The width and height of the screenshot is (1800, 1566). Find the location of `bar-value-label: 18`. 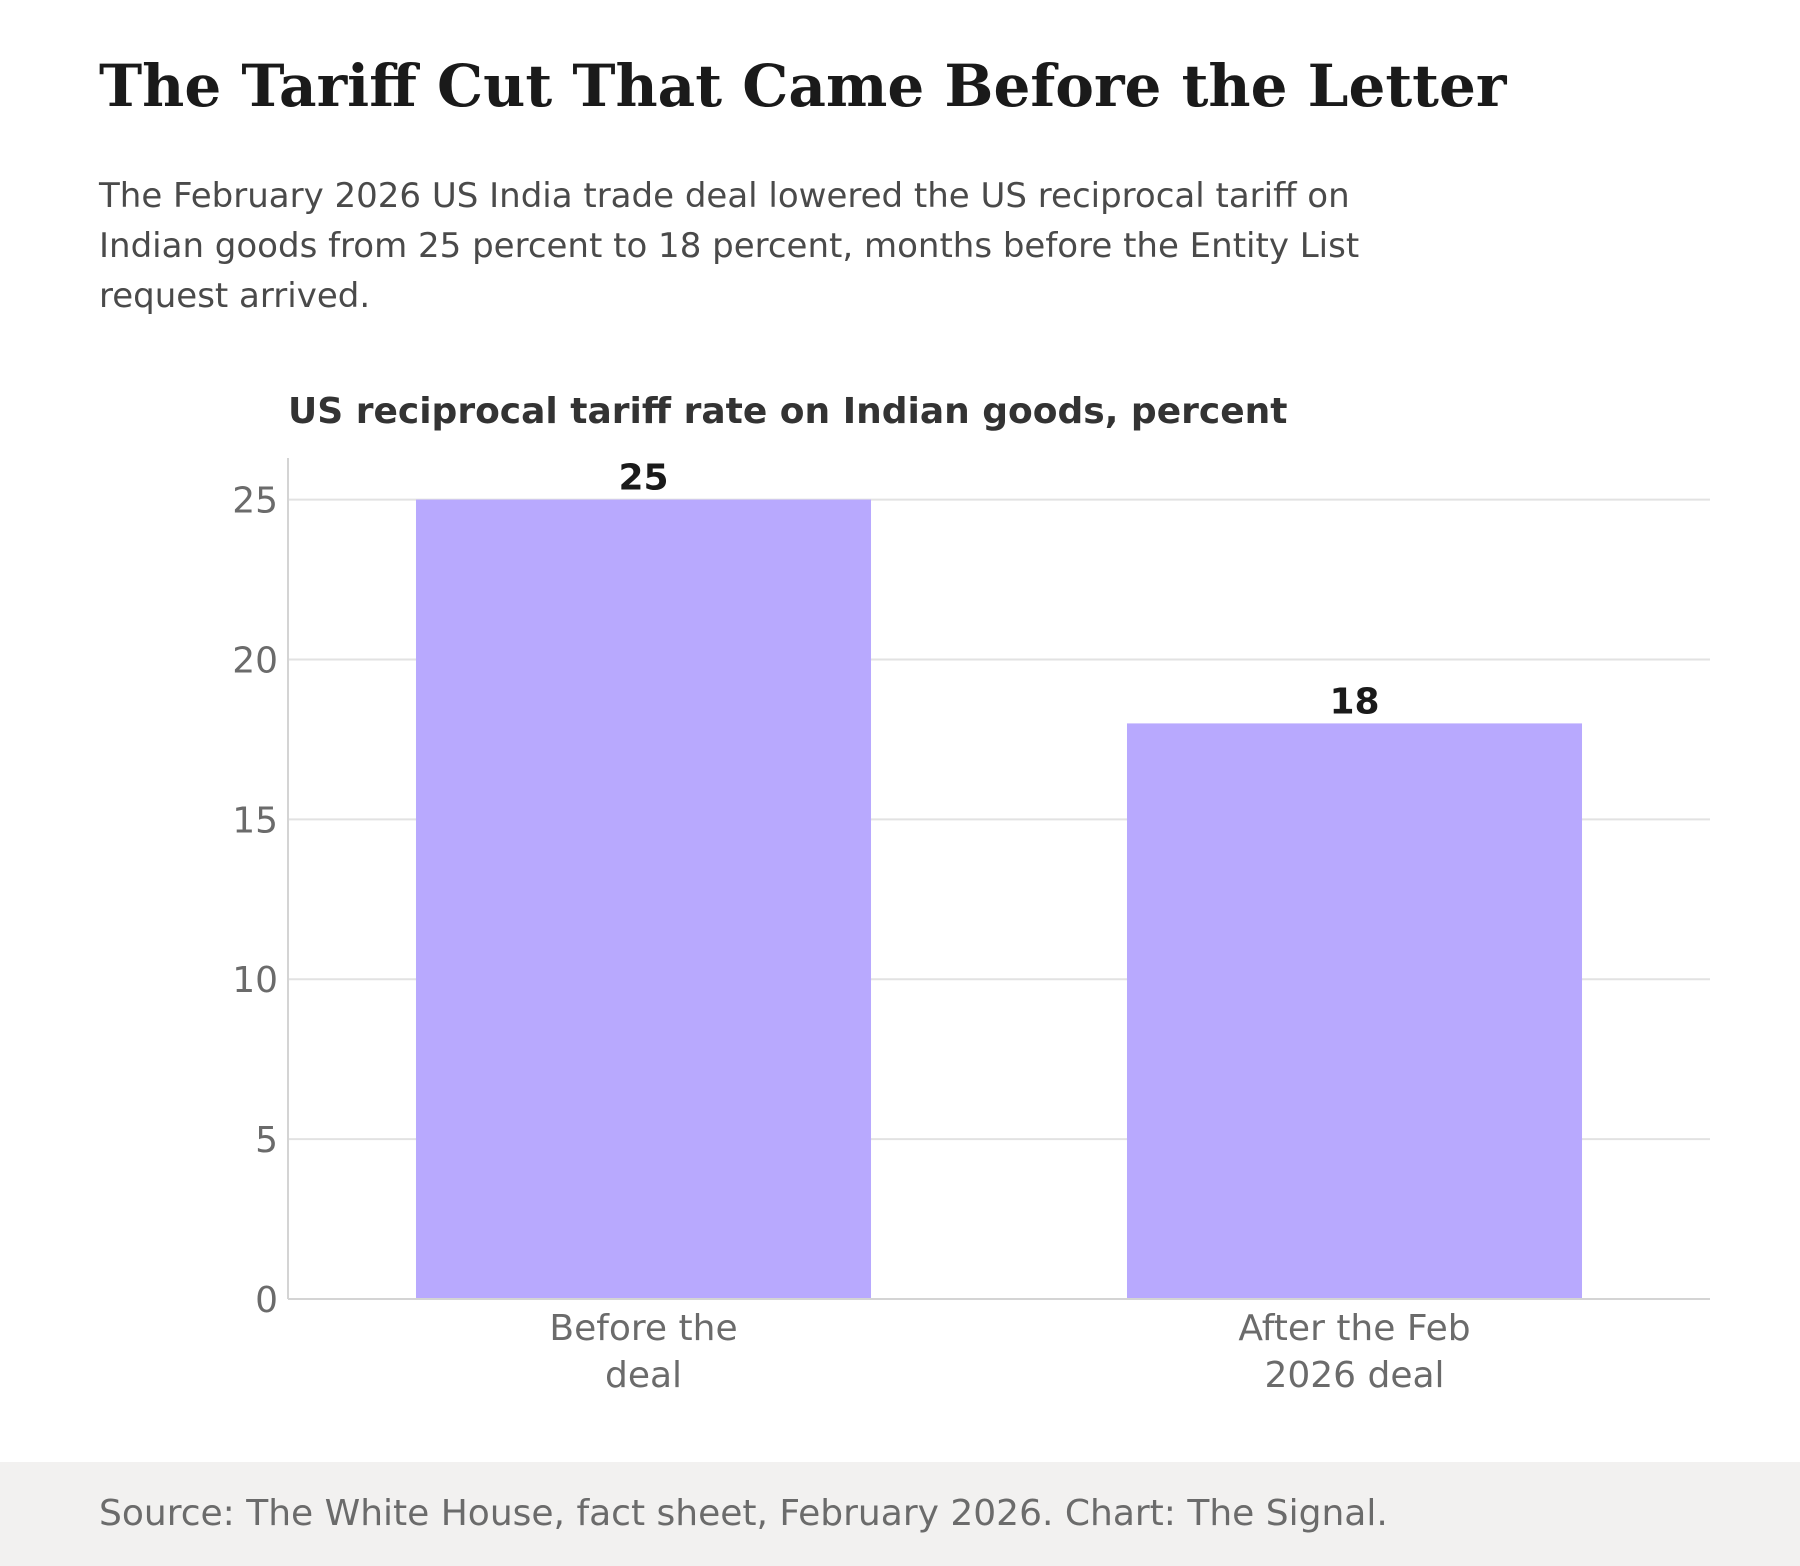

bar-value-label: 18 is located at coordinates (1354, 701).